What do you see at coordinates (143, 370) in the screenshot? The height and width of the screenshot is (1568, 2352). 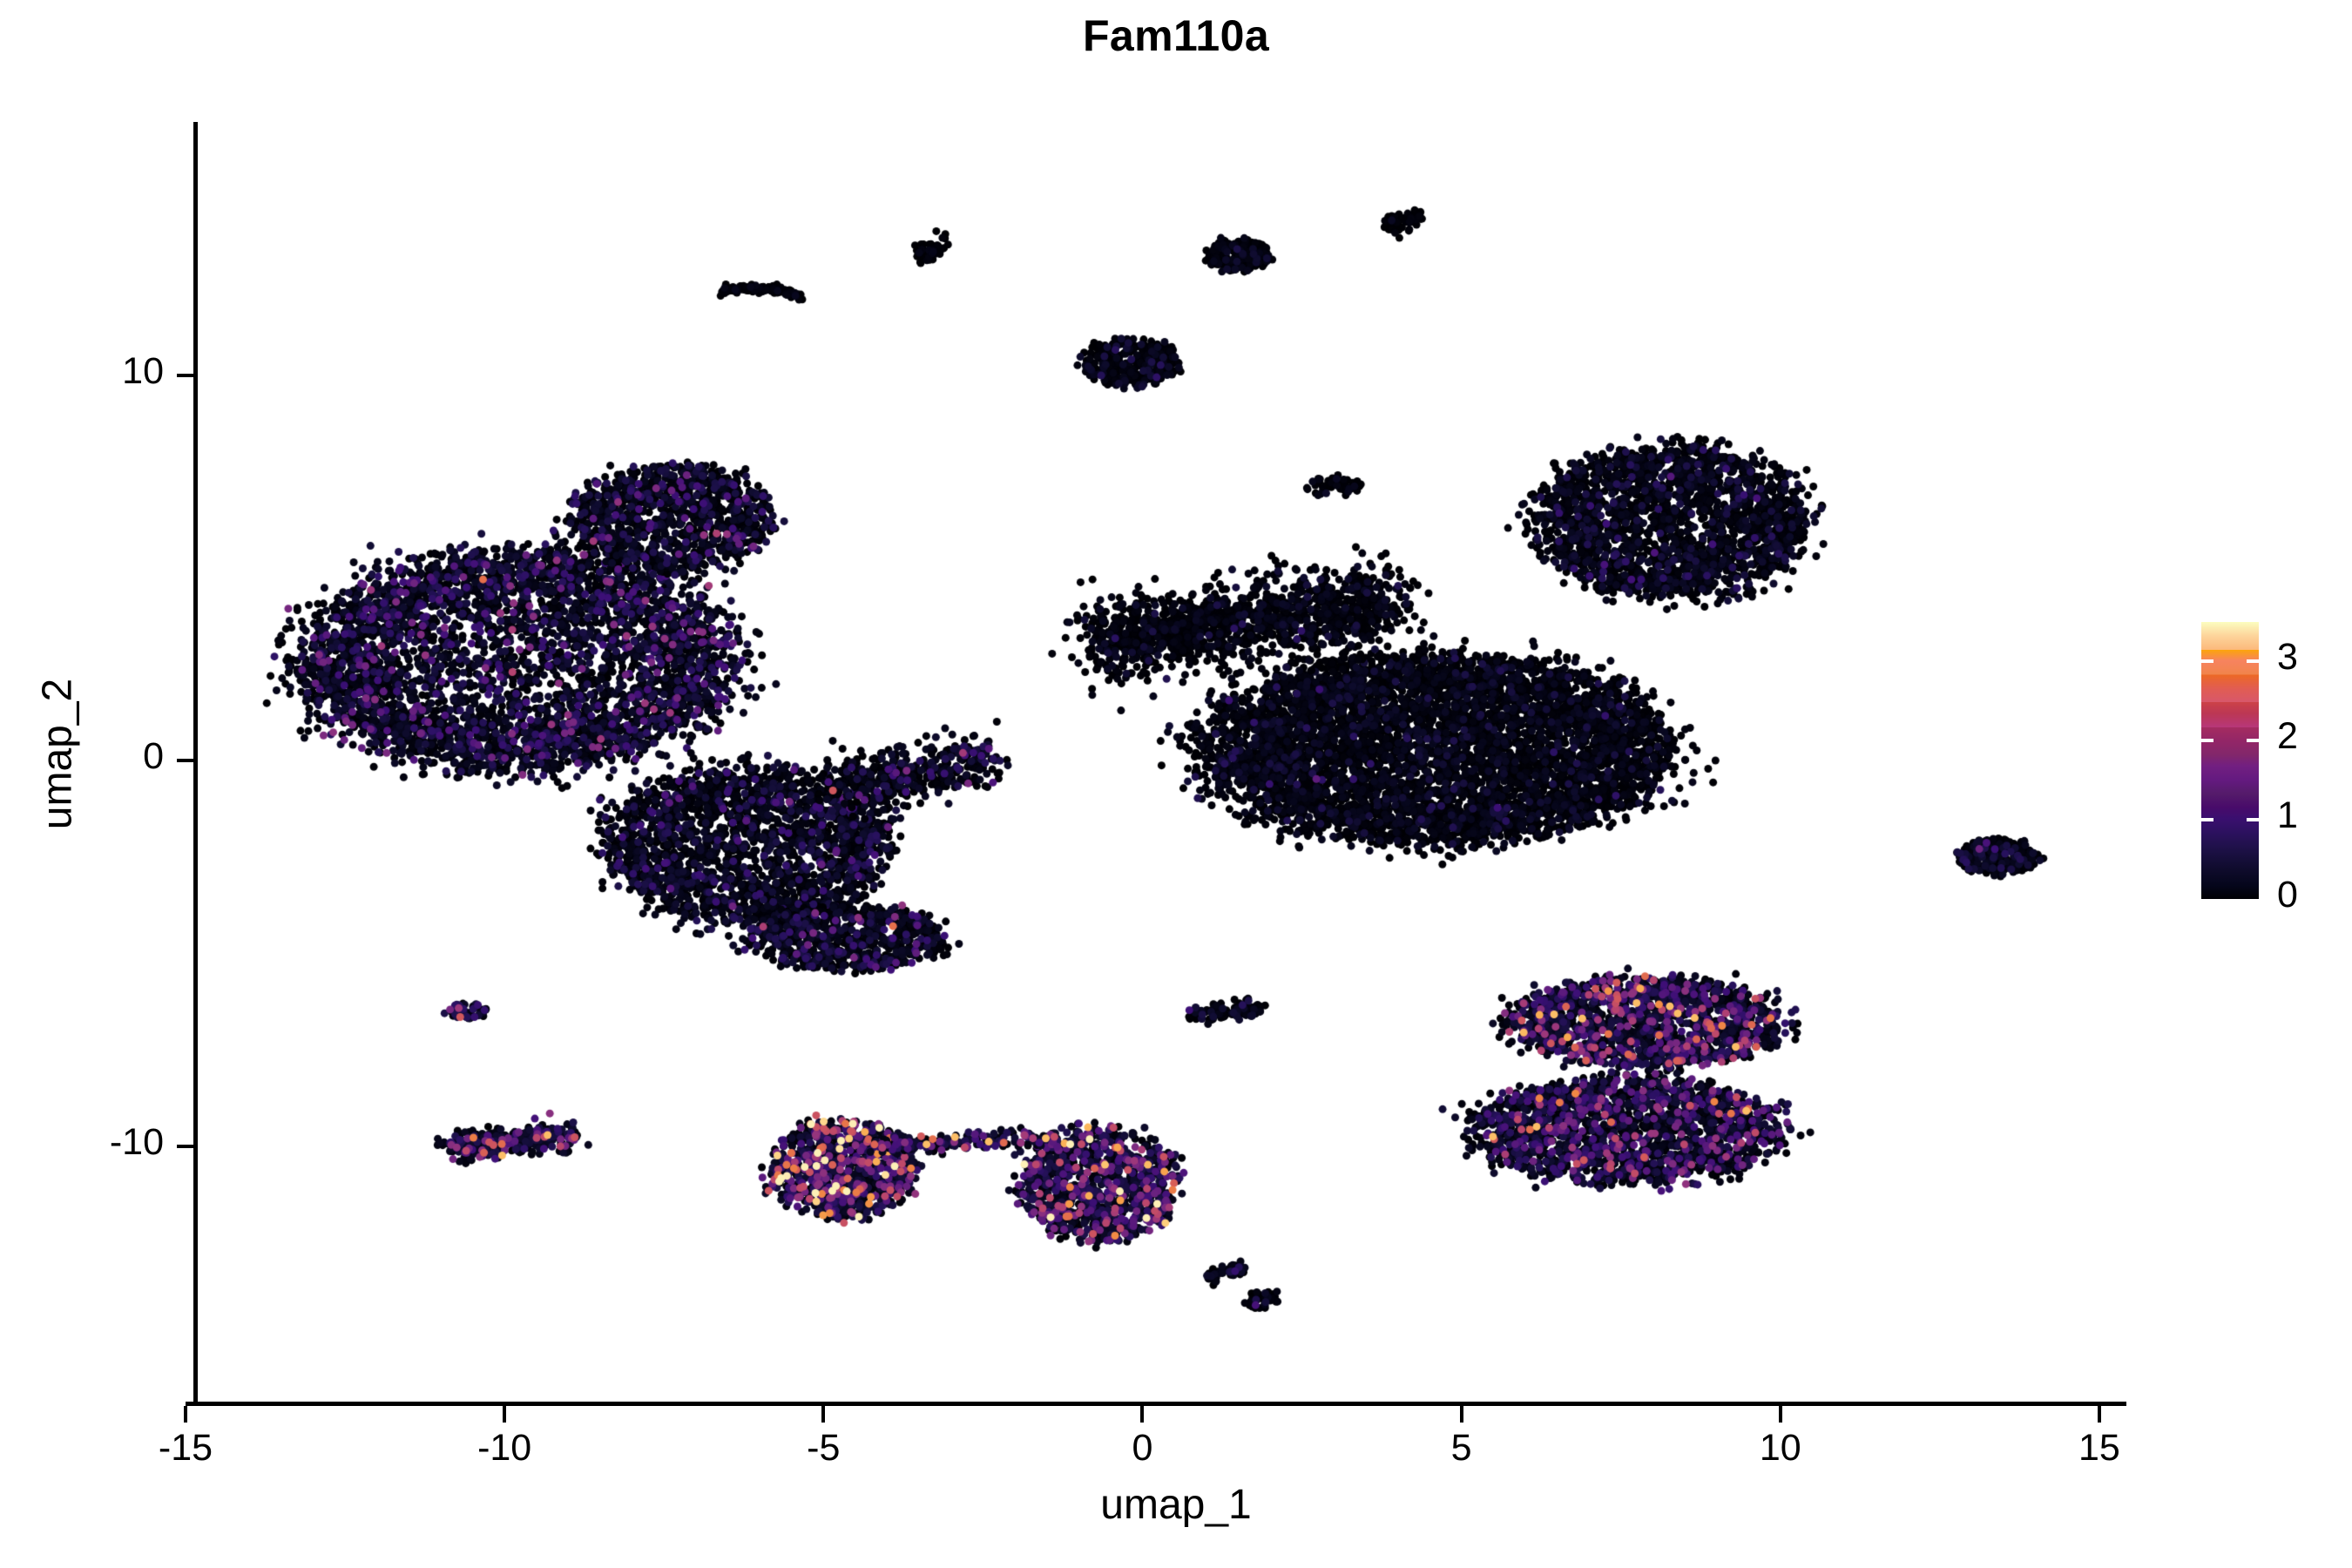 I see `y-tick-label: 10` at bounding box center [143, 370].